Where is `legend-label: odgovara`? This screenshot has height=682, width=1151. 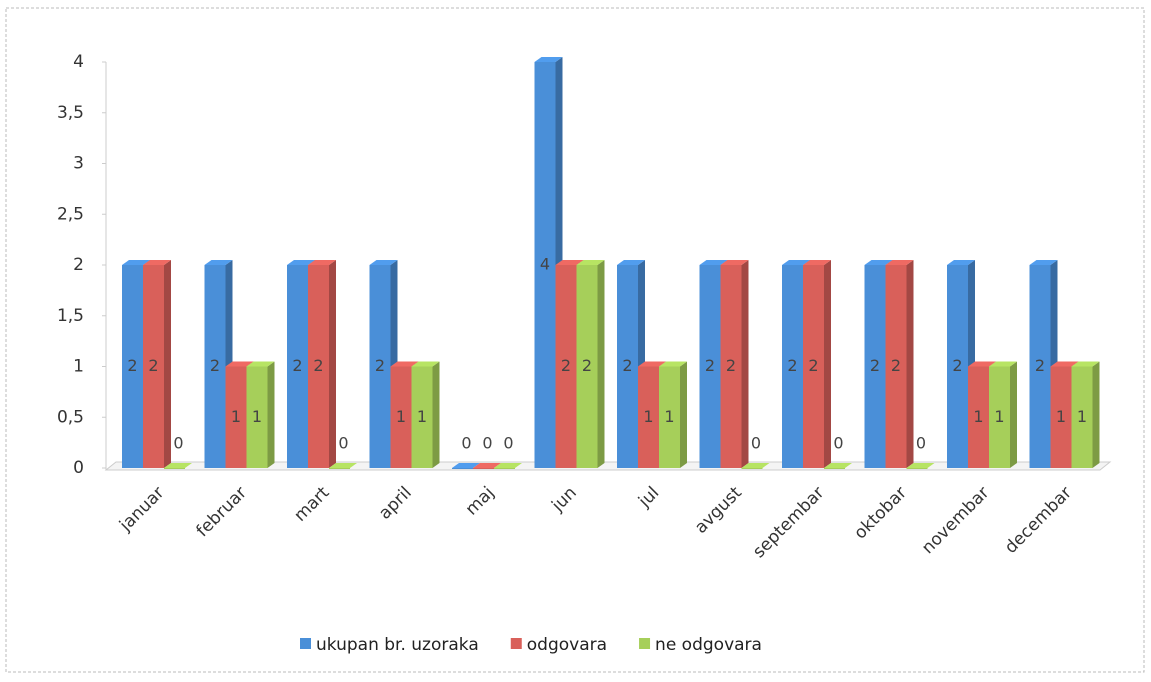
legend-label: odgovara is located at coordinates (567, 645).